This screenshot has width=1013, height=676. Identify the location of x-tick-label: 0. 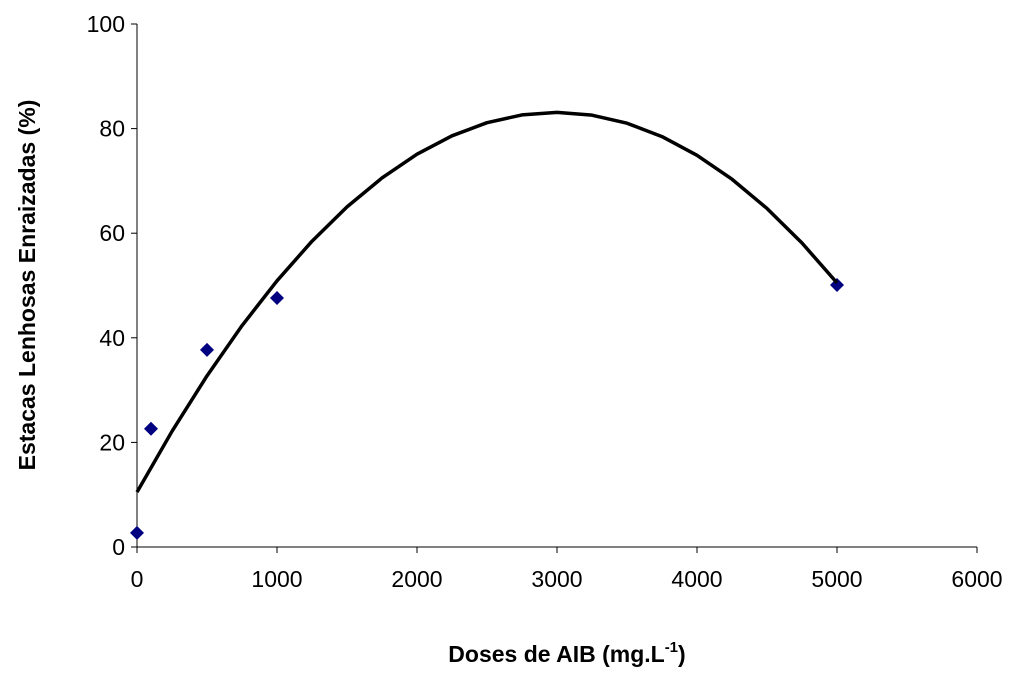
(137, 579).